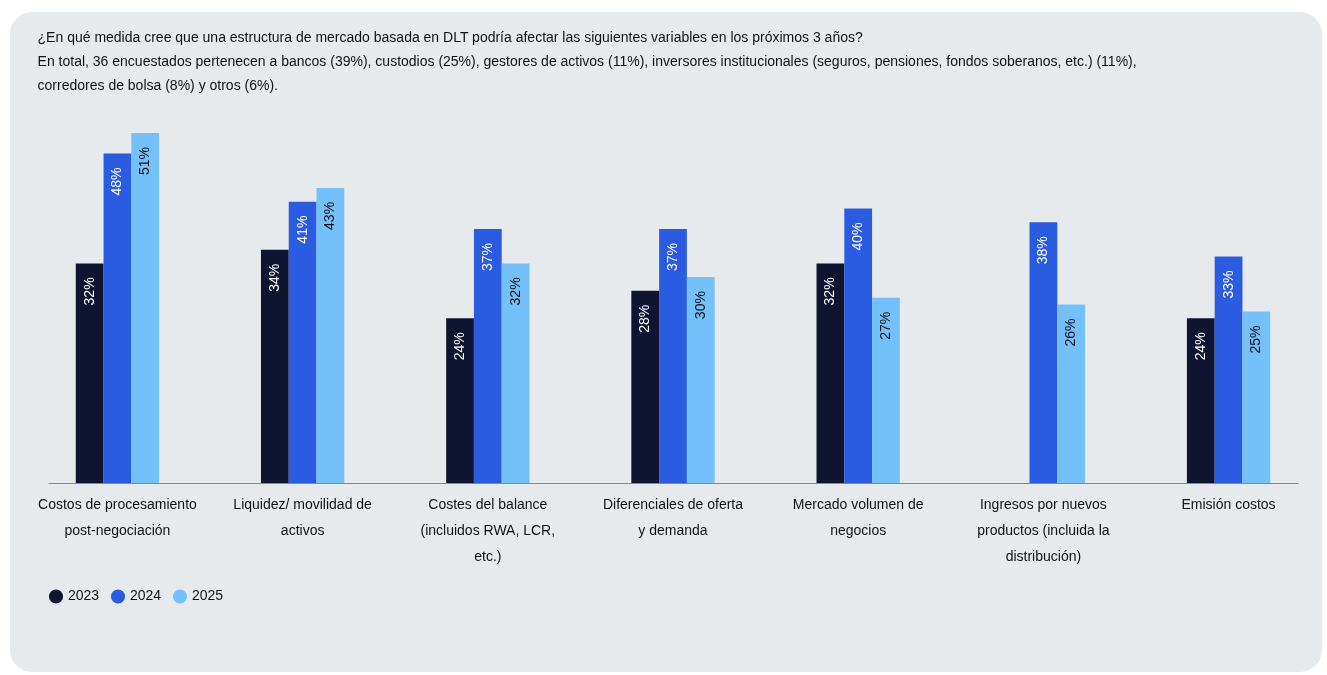 The width and height of the screenshot is (1327, 675). What do you see at coordinates (699, 305) in the screenshot?
I see `data-label: 30%` at bounding box center [699, 305].